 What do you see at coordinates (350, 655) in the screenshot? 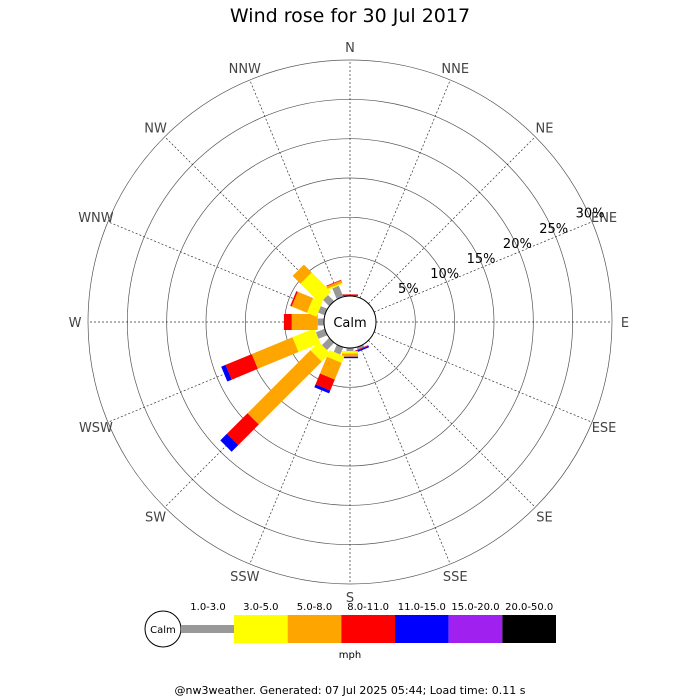
I see `legend-unit-label: mph` at bounding box center [350, 655].